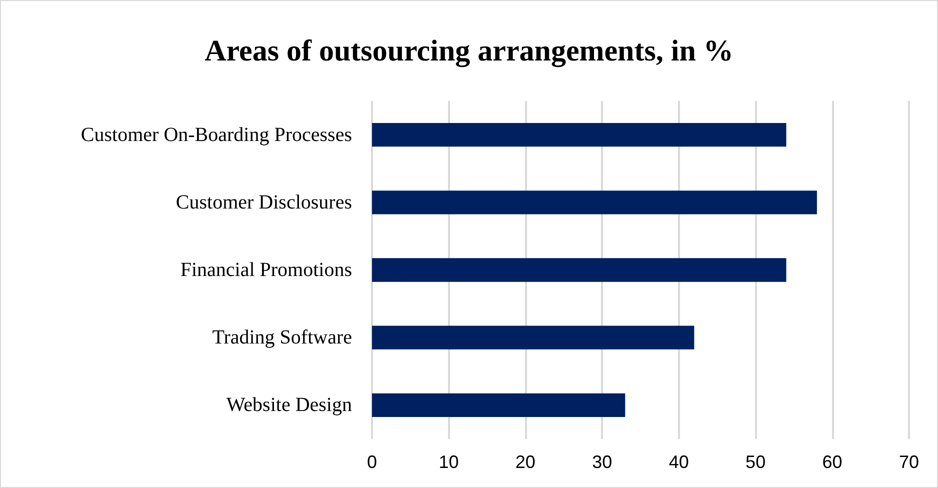 The height and width of the screenshot is (488, 938). Describe the element at coordinates (372, 462) in the screenshot. I see `x-tick-label: 0` at that location.